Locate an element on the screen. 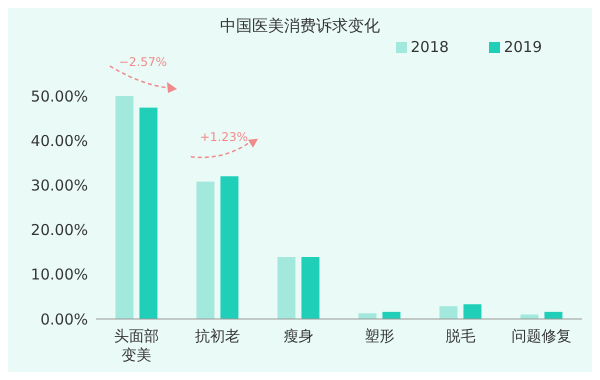  x-tick-label: 脱毛 is located at coordinates (461, 336).